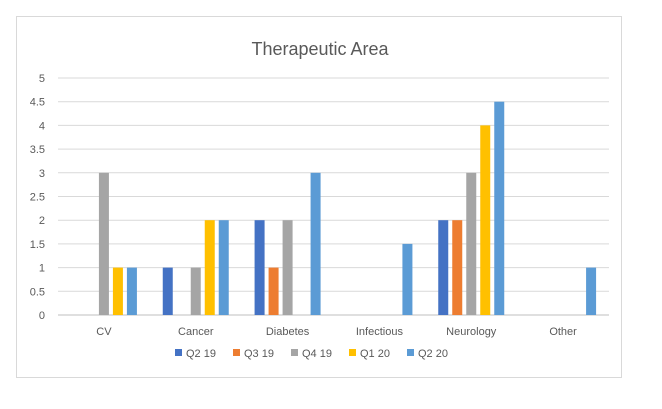  I want to click on legend: Q2 19 Q3 19 Q4 19 Q1 20 Q2 20, so click(311, 354).